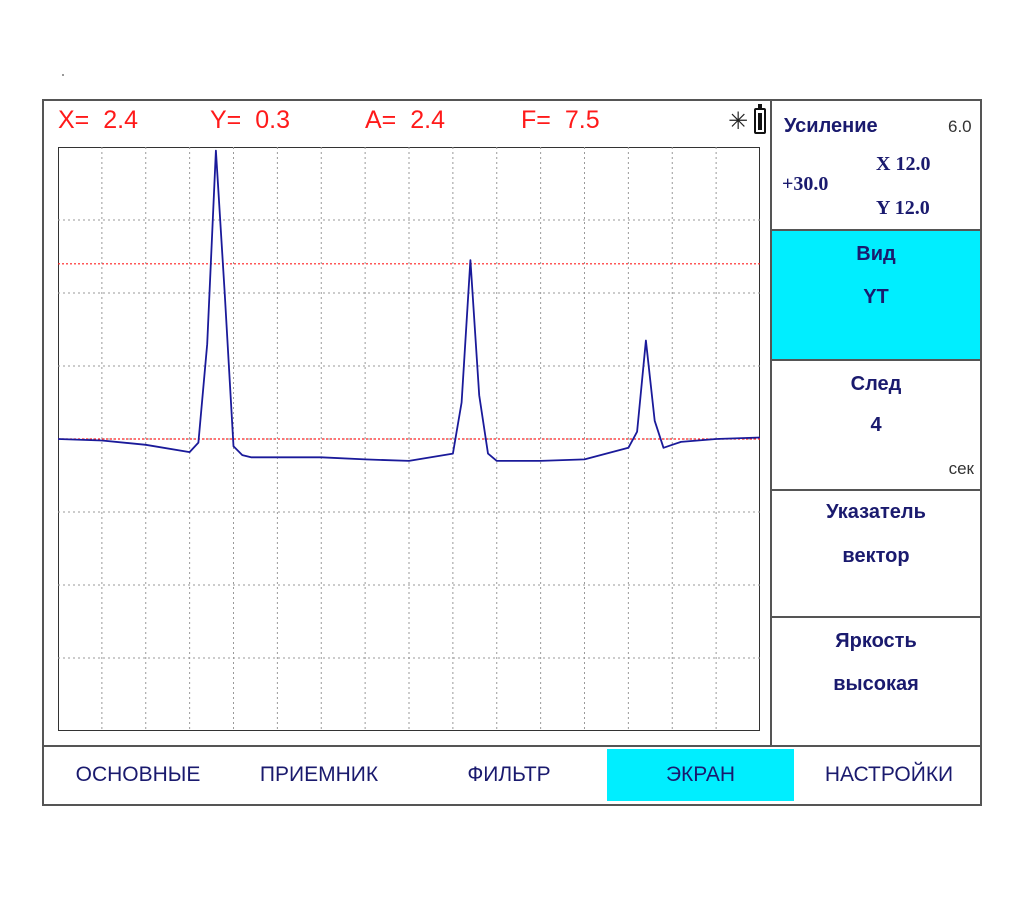 This screenshot has width=1024, height=900. Describe the element at coordinates (138, 774) in the screenshot. I see `tab-main: ОСНОВНЫЕ` at that location.